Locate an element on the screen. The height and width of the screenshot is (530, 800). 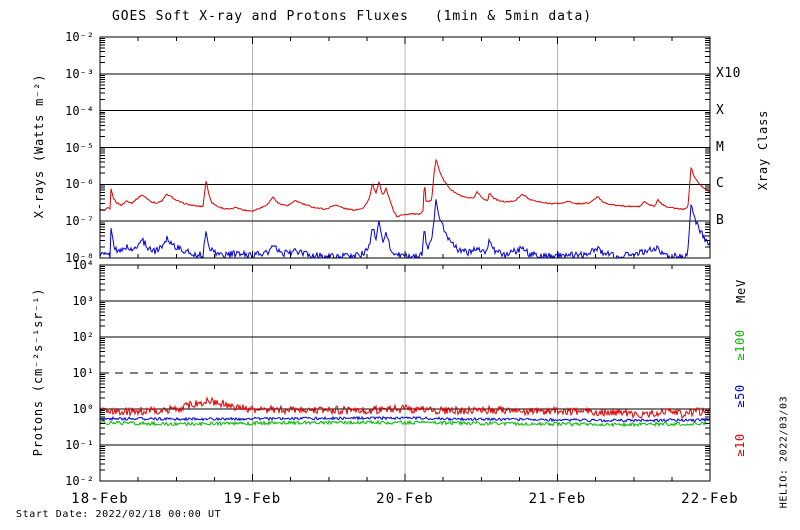
xray-long-flux is located at coordinates (405, 188).